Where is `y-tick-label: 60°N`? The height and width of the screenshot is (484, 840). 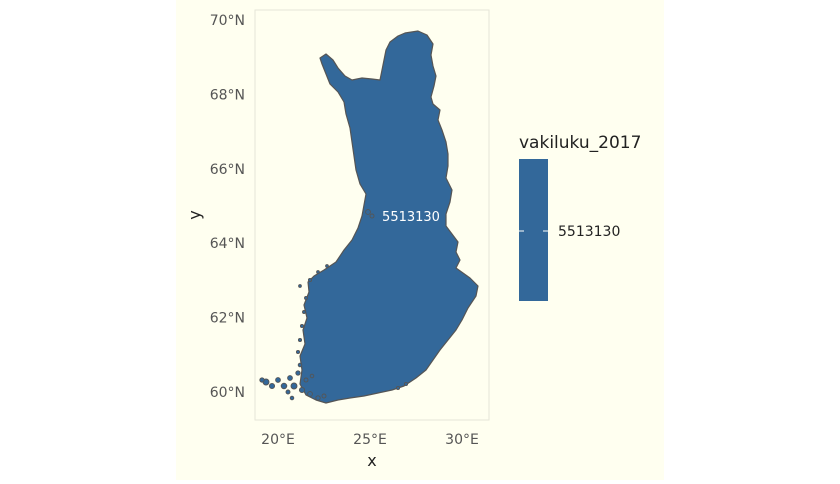 y-tick-label: 60°N is located at coordinates (227, 393).